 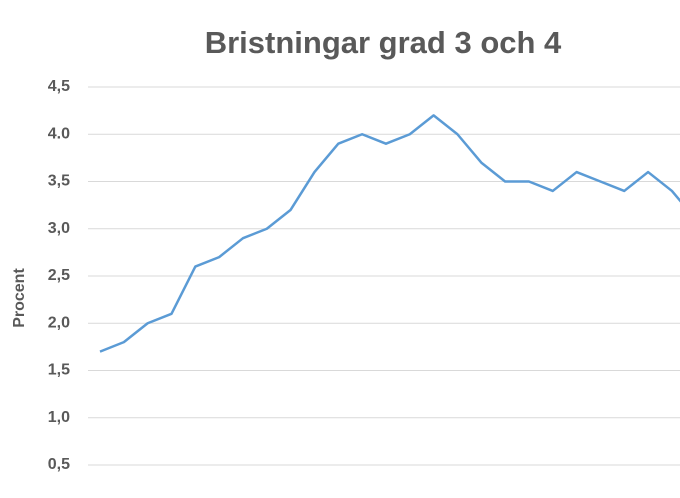 I want to click on y-tick-label: 1,5, so click(x=59, y=370).